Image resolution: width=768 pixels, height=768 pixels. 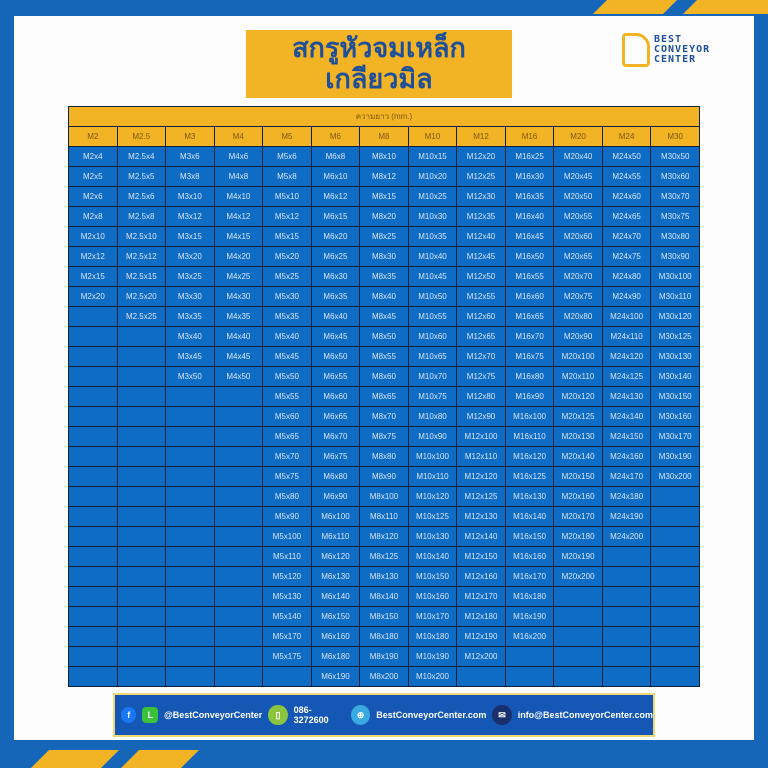 What do you see at coordinates (141, 236) in the screenshot?
I see `size-cell: M2.5x10` at bounding box center [141, 236].